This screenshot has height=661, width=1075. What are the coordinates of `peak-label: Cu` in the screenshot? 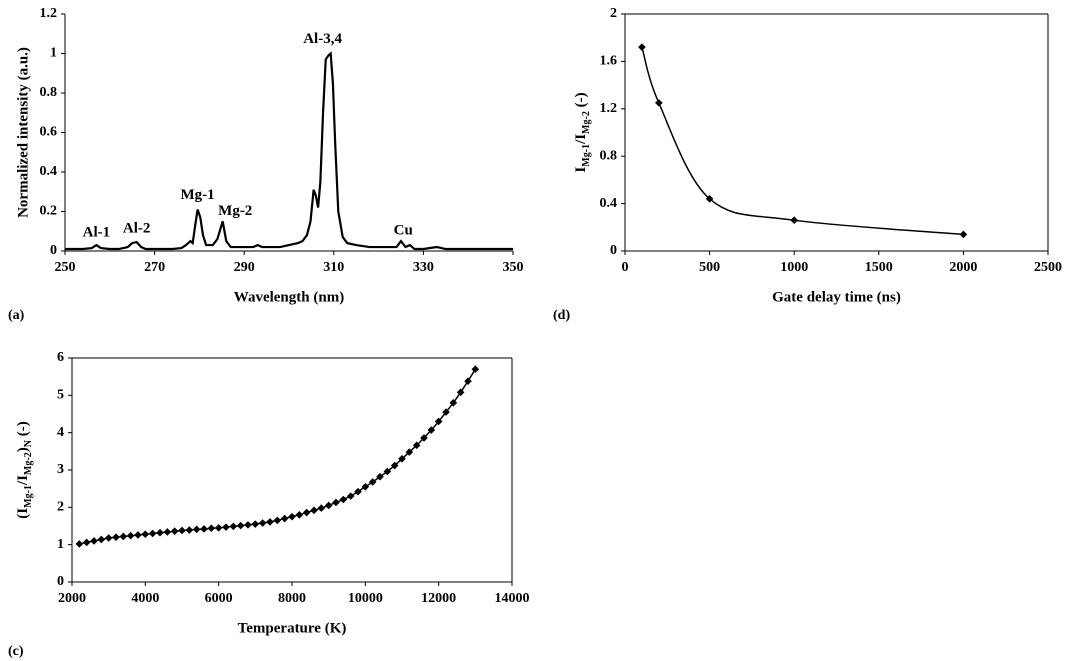 It's located at (403, 231).